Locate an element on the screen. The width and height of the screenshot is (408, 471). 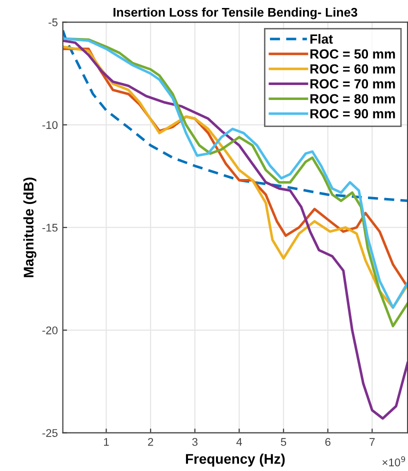
y-axis-title: Magnitude (dB) is located at coordinates (29, 228).